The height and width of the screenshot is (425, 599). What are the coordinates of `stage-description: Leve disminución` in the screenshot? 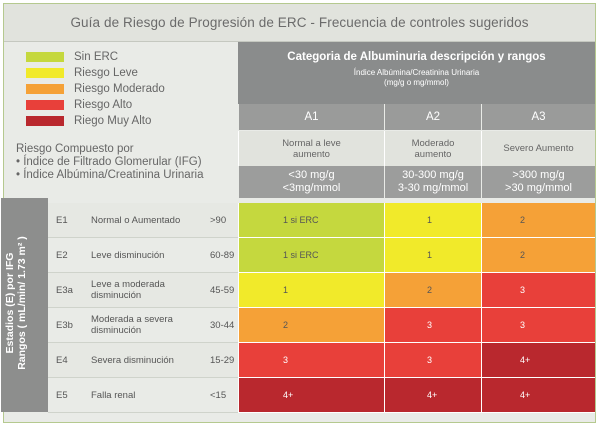 It's located at (138, 255).